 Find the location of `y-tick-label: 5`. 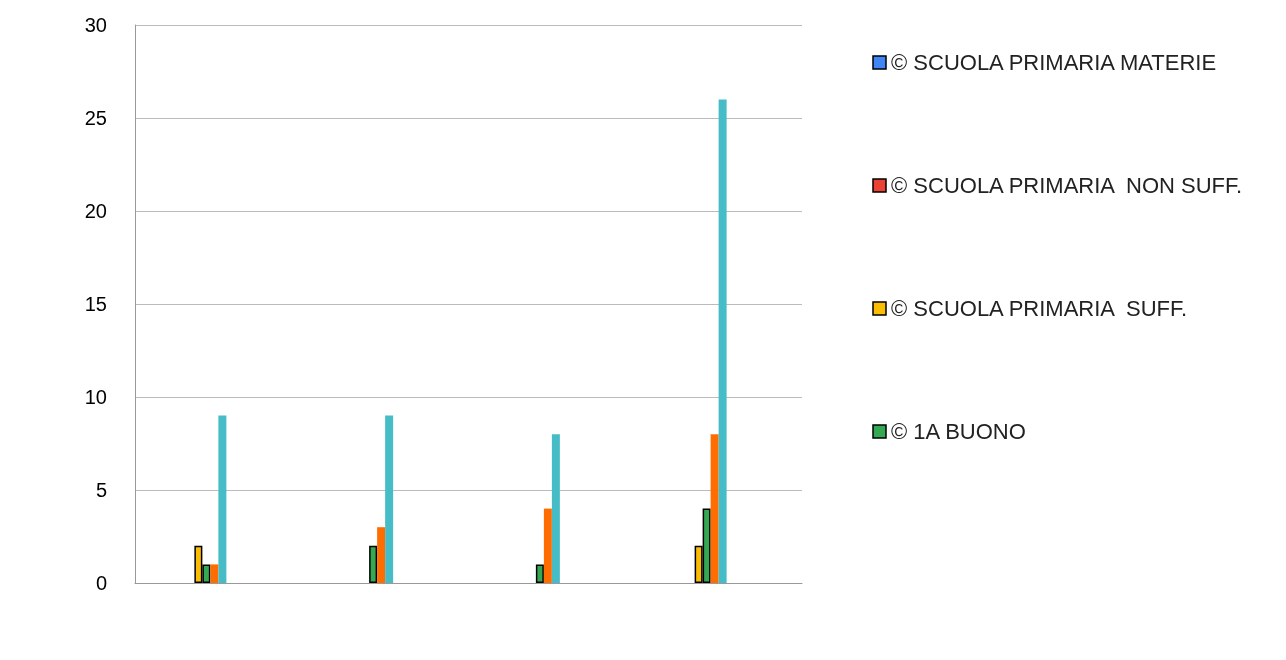

y-tick-label: 5 is located at coordinates (101, 490).